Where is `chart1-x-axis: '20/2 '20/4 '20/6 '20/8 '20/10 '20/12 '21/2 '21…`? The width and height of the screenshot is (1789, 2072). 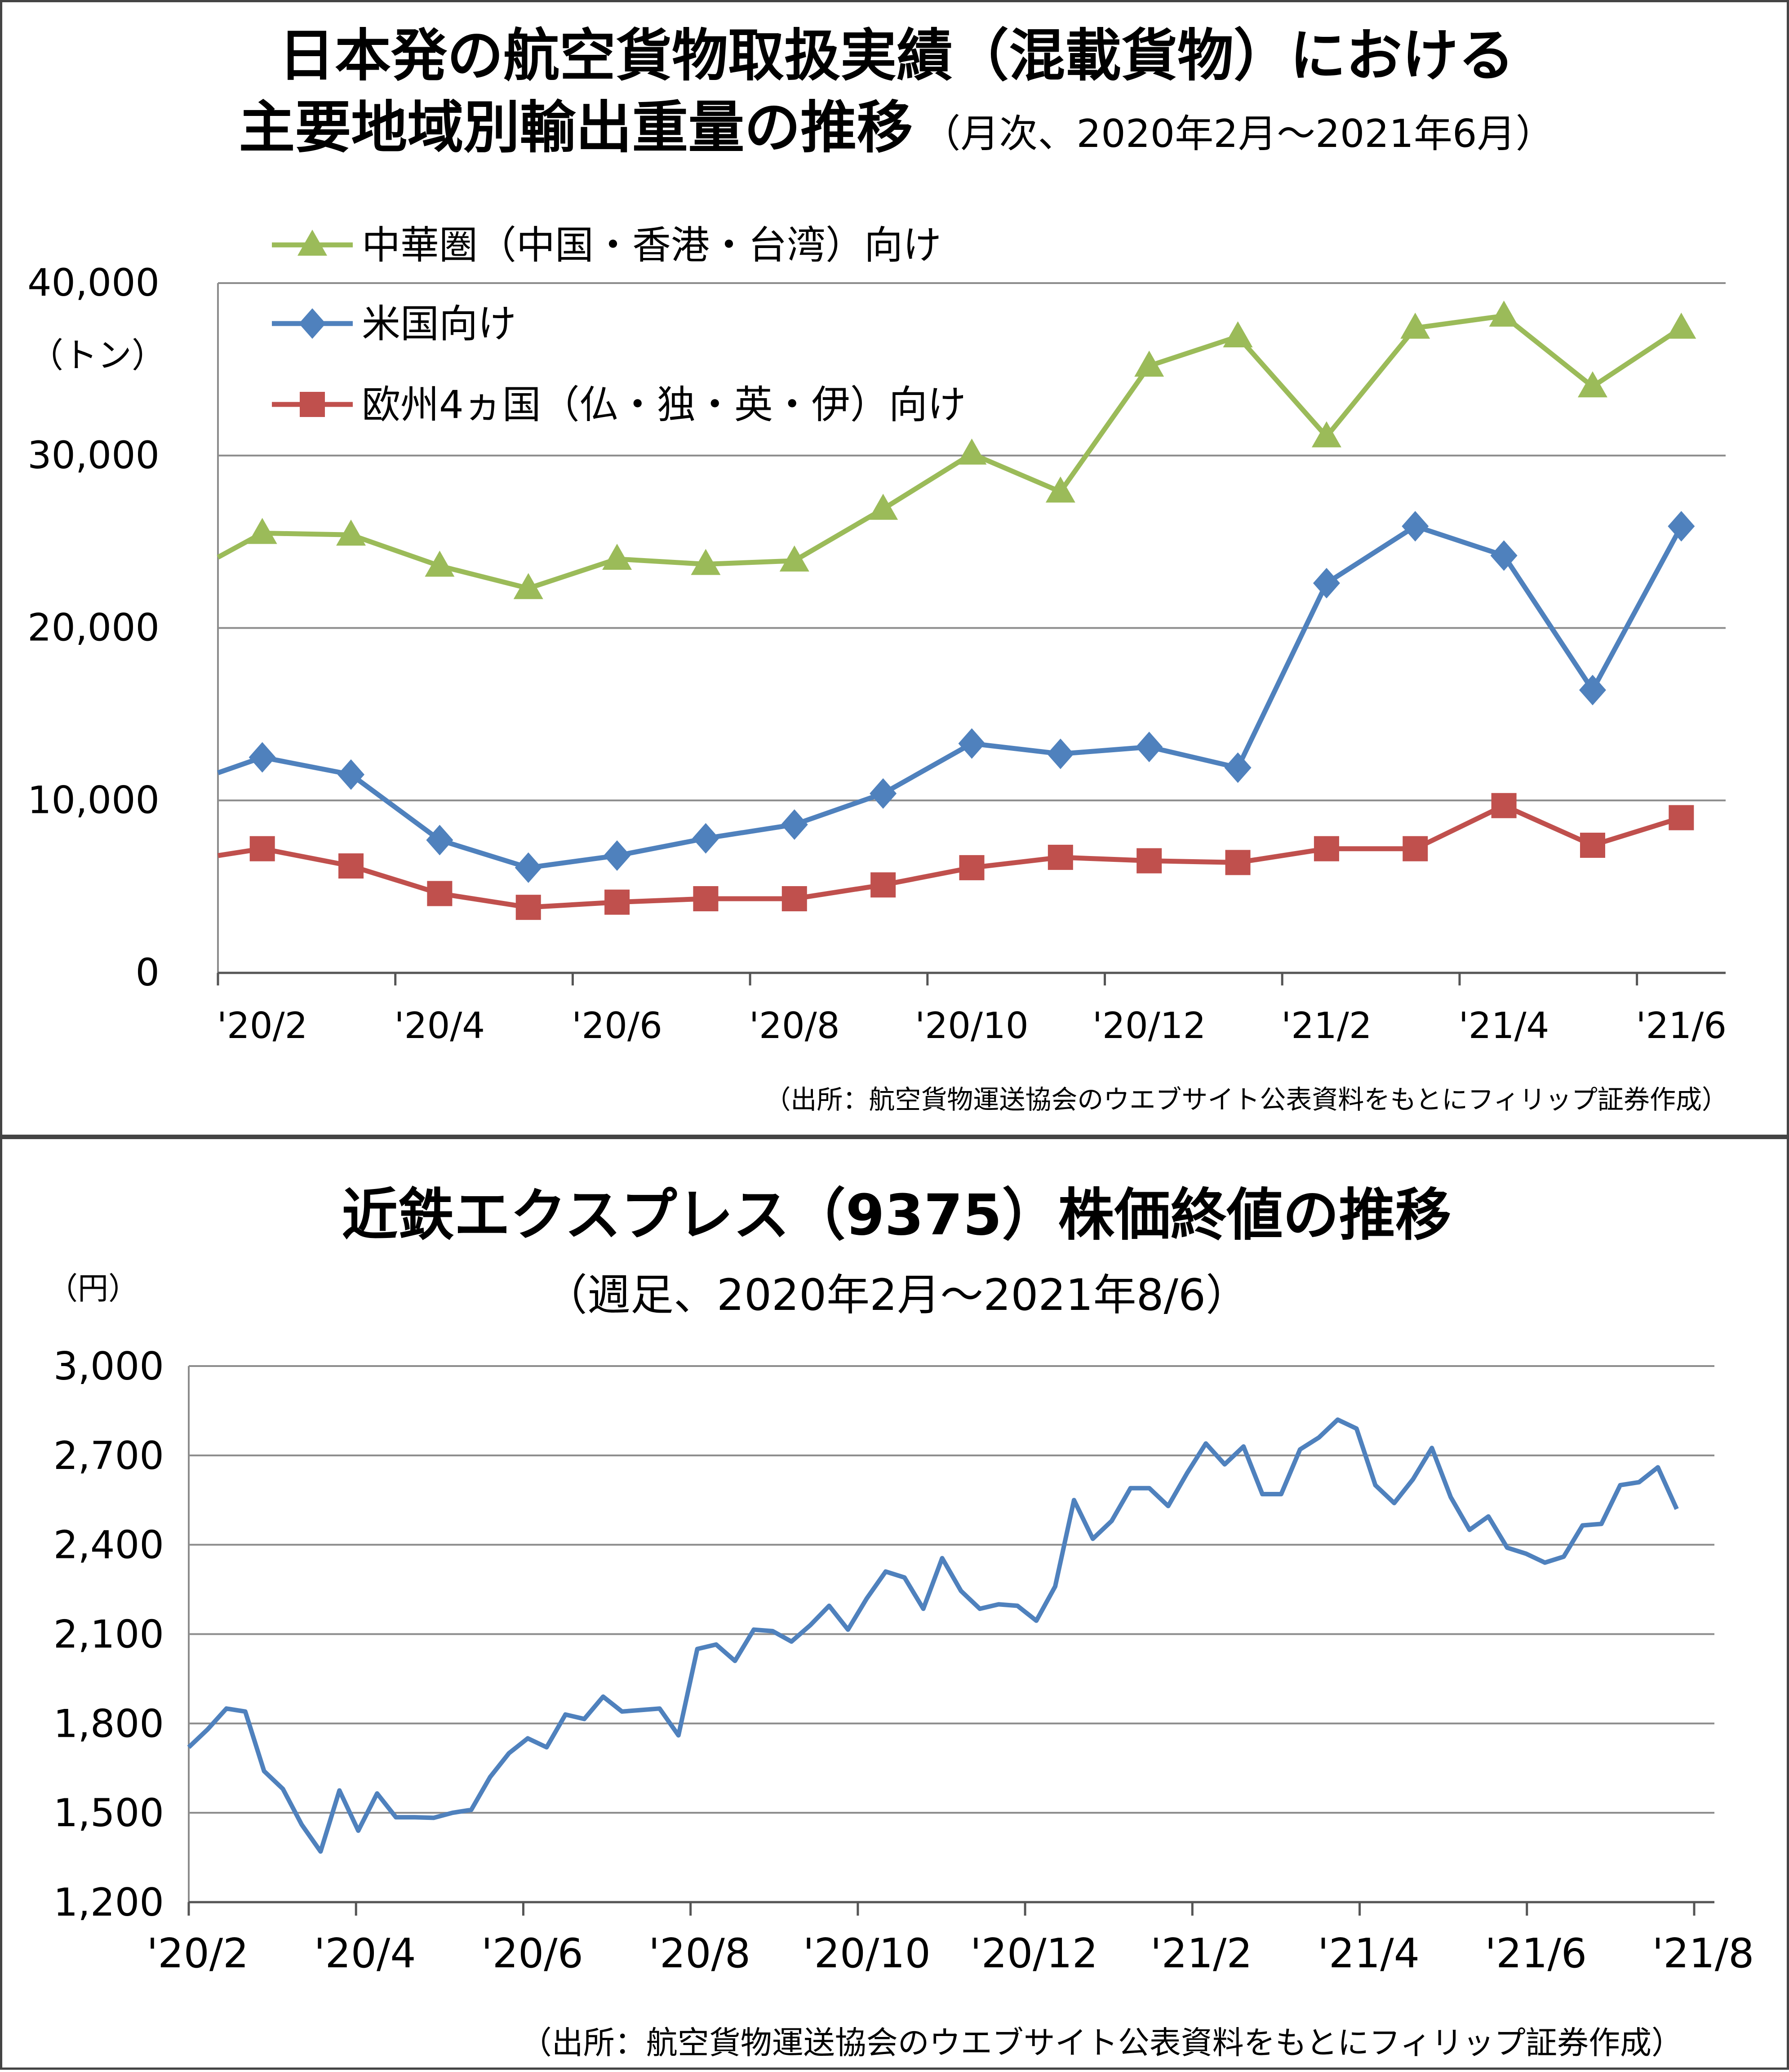
chart1-x-axis: '20/2 '20/4 '20/6 '20/8 '20/10 '20/12 '21/2 '21… is located at coordinates (972, 1009).